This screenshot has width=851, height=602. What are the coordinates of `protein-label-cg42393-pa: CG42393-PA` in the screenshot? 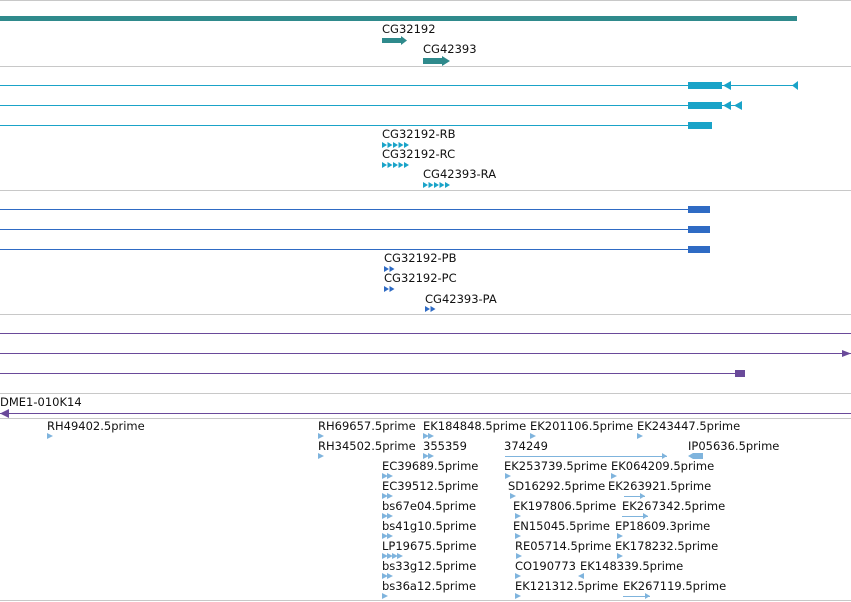 It's located at (461, 299).